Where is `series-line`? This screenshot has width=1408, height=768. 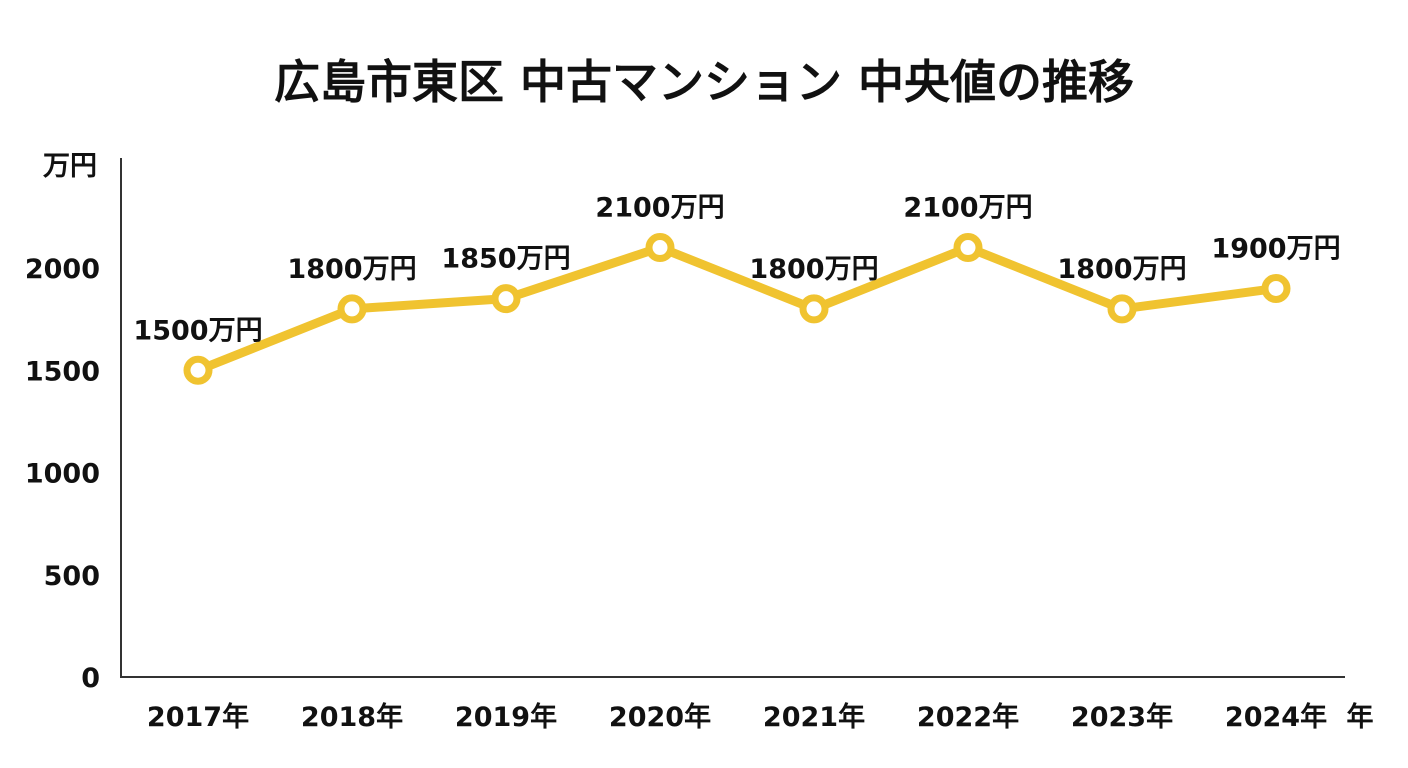
series-line is located at coordinates (737, 309).